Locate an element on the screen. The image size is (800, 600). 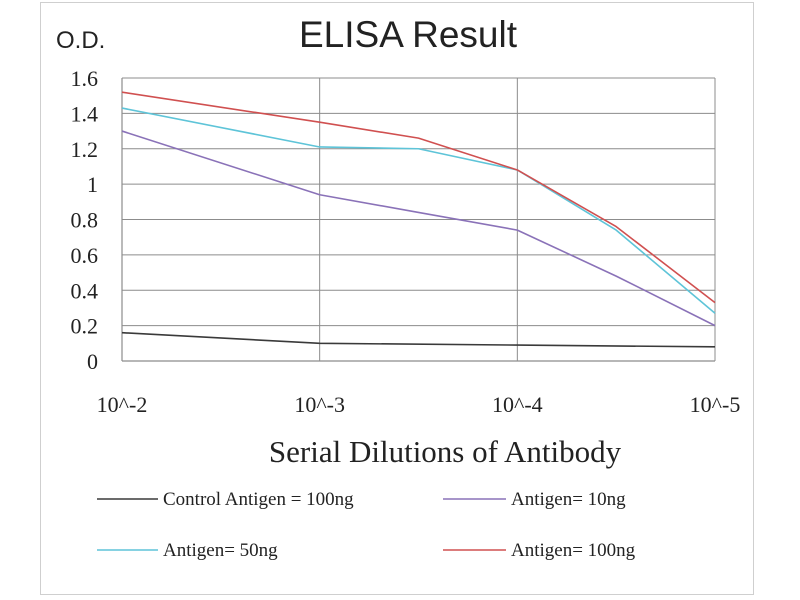
y-tick-label: 1.6 is located at coordinates (85, 78).